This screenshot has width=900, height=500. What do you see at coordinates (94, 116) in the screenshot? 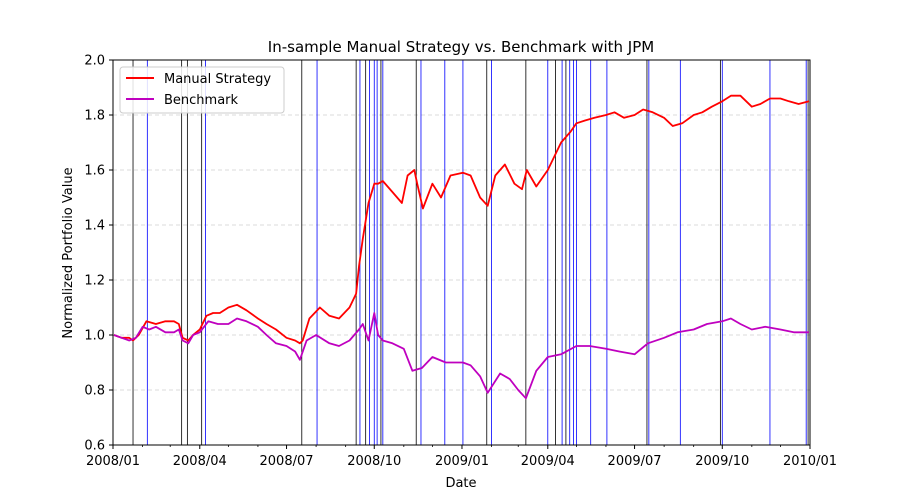
I see `y-tick-label: 1.8` at bounding box center [94, 116].